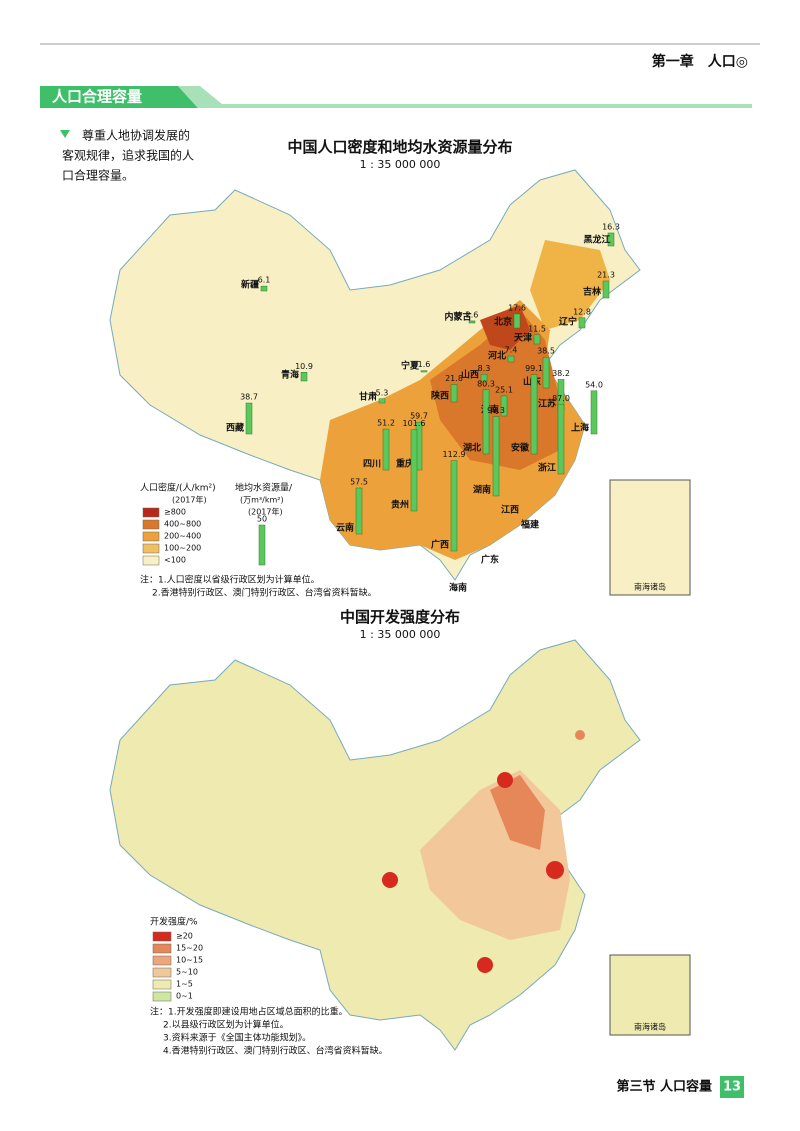 The width and height of the screenshot is (800, 1131). I want to click on note: 2.香港特别行政区、澳门特别行政区、台湾省资料暂缺。, so click(264, 593).